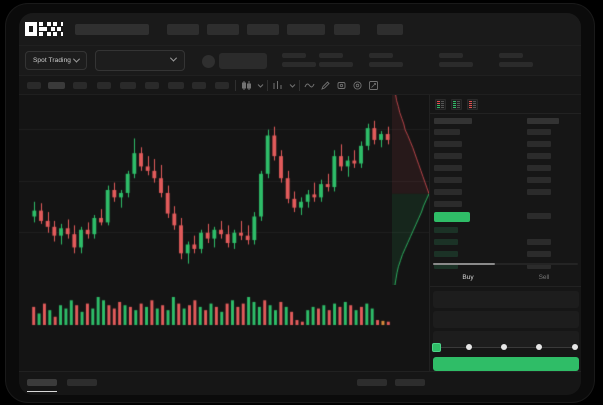  Describe the element at coordinates (505, 278) in the screenshot. I see `buy-sell-tabs: Buy Sell` at that location.